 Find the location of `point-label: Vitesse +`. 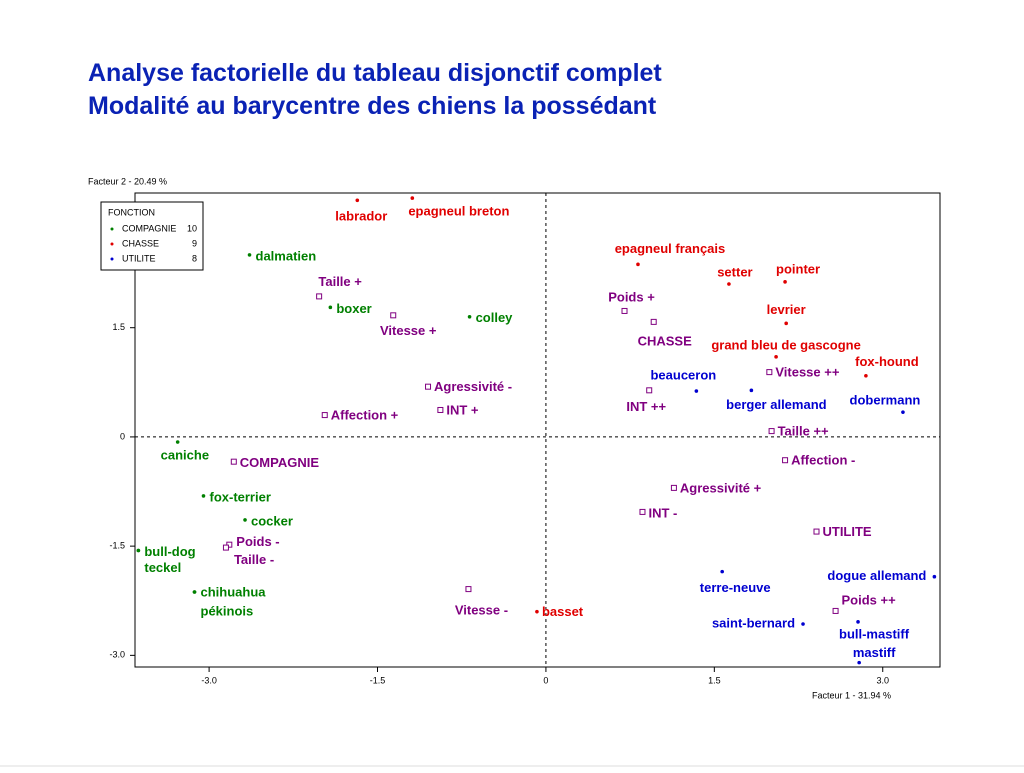

point-label: Vitesse + is located at coordinates (408, 330).